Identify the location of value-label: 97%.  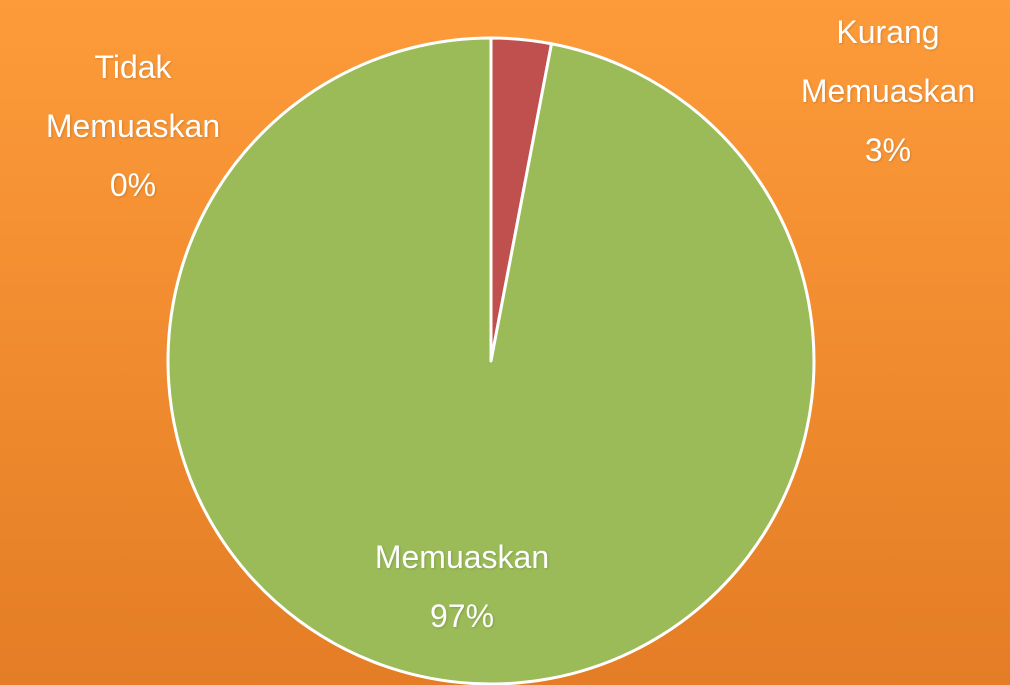
(462, 616).